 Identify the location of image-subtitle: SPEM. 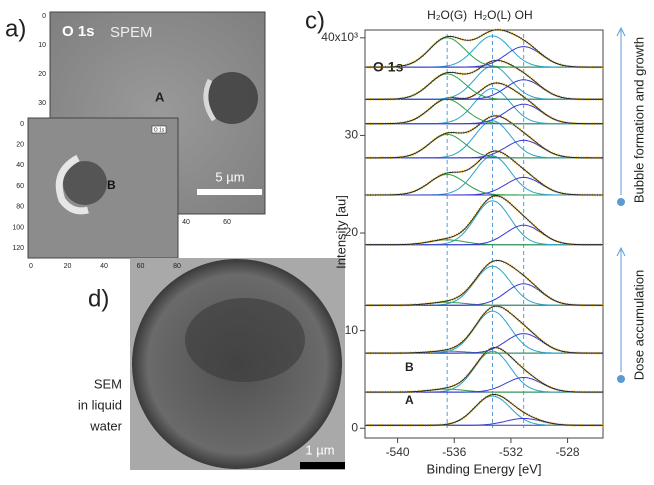
(131, 32).